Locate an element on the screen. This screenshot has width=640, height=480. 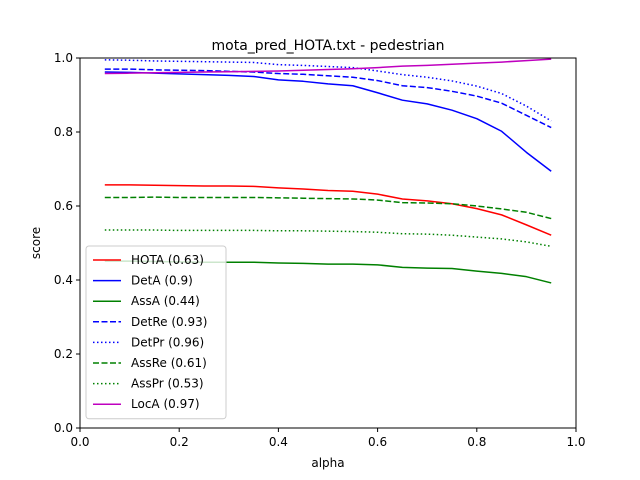
y-tick-label: 1.0 is located at coordinates (63, 58).